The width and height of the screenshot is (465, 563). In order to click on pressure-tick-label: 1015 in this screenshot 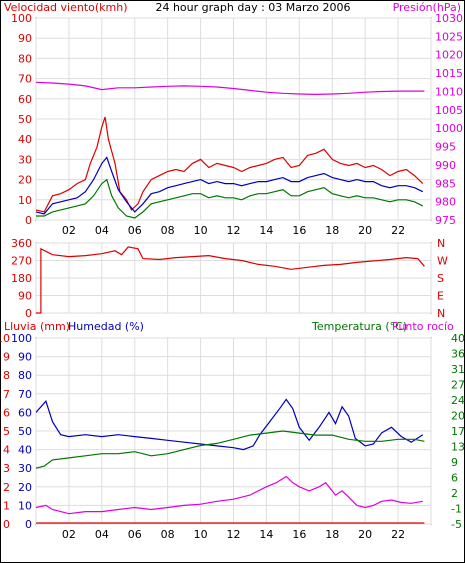, I will do `click(449, 73)`.